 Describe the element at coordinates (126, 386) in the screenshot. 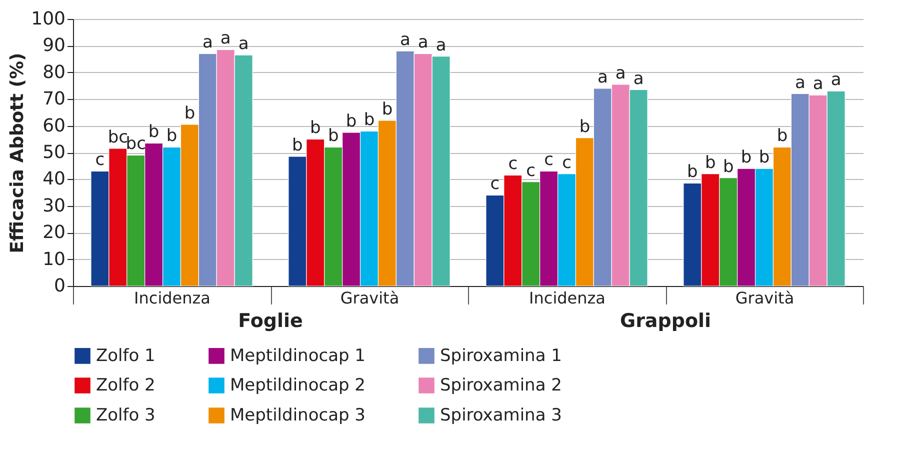

I see `legend-label: Zolfo 2` at that location.